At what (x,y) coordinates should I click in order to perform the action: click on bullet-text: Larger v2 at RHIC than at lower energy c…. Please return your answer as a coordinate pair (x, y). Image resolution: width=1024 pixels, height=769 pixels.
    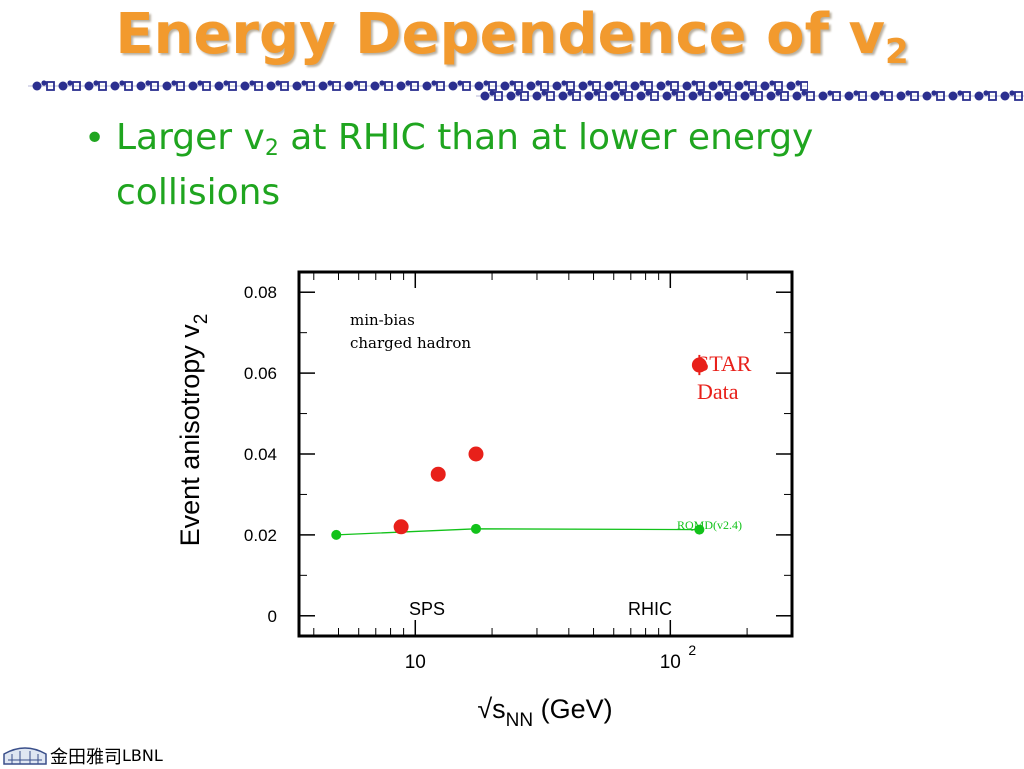
    Looking at the image, I should click on (546, 165).